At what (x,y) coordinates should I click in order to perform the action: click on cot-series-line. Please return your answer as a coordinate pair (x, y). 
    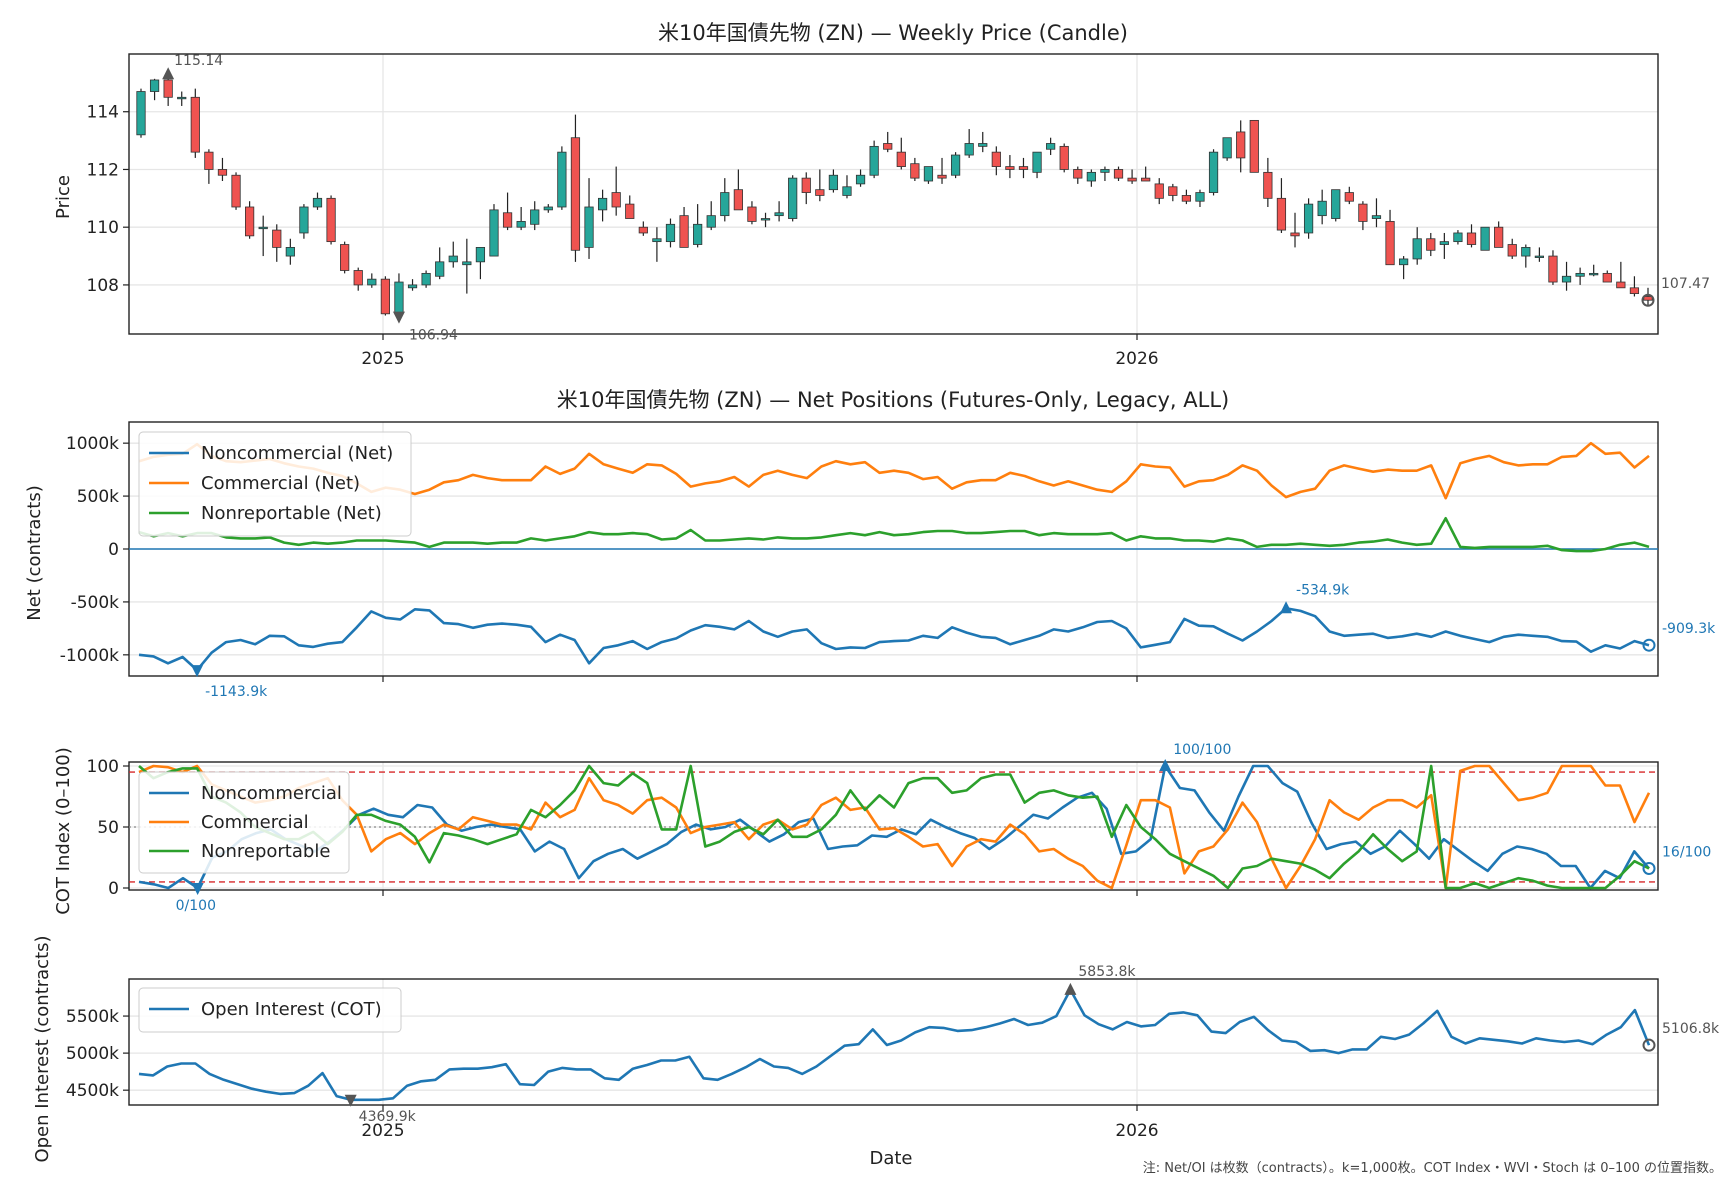
    Looking at the image, I should click on (894, 827).